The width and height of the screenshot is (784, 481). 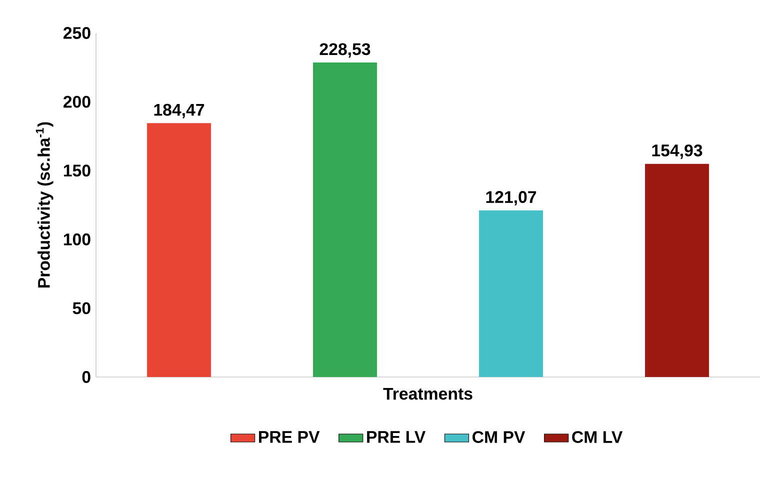 What do you see at coordinates (77, 170) in the screenshot?
I see `y-tick-label: 150` at bounding box center [77, 170].